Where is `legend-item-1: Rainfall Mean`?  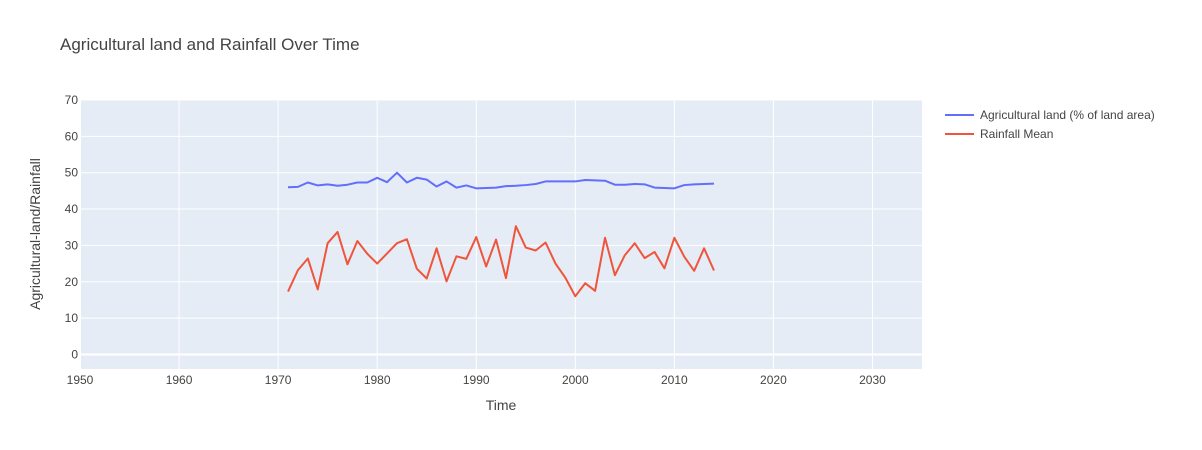
legend-item-1: Rainfall Mean is located at coordinates (999, 134).